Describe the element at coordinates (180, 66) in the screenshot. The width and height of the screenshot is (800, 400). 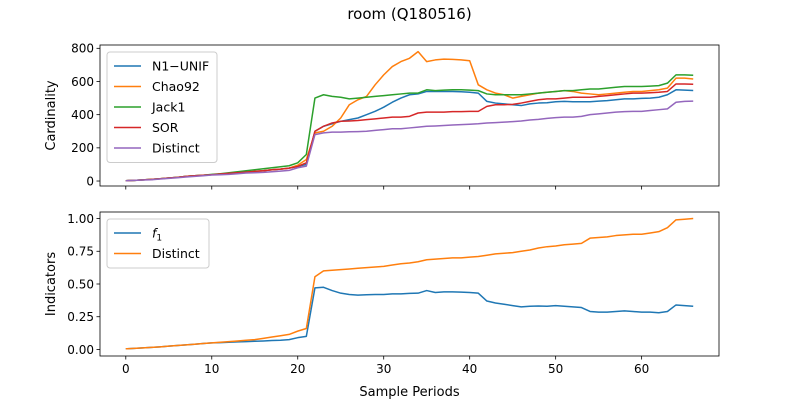
I see `legend-label: N1−UNIF` at that location.